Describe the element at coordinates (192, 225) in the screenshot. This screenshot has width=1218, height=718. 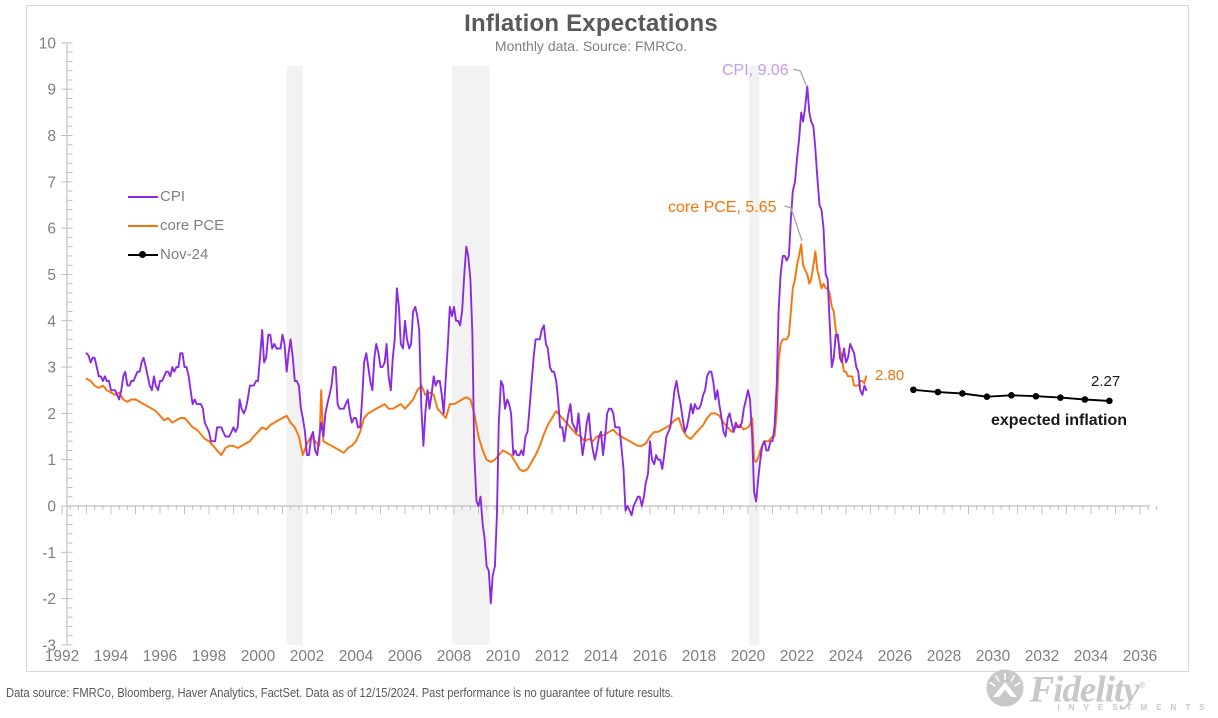
I see `legend-label: core PCE` at that location.